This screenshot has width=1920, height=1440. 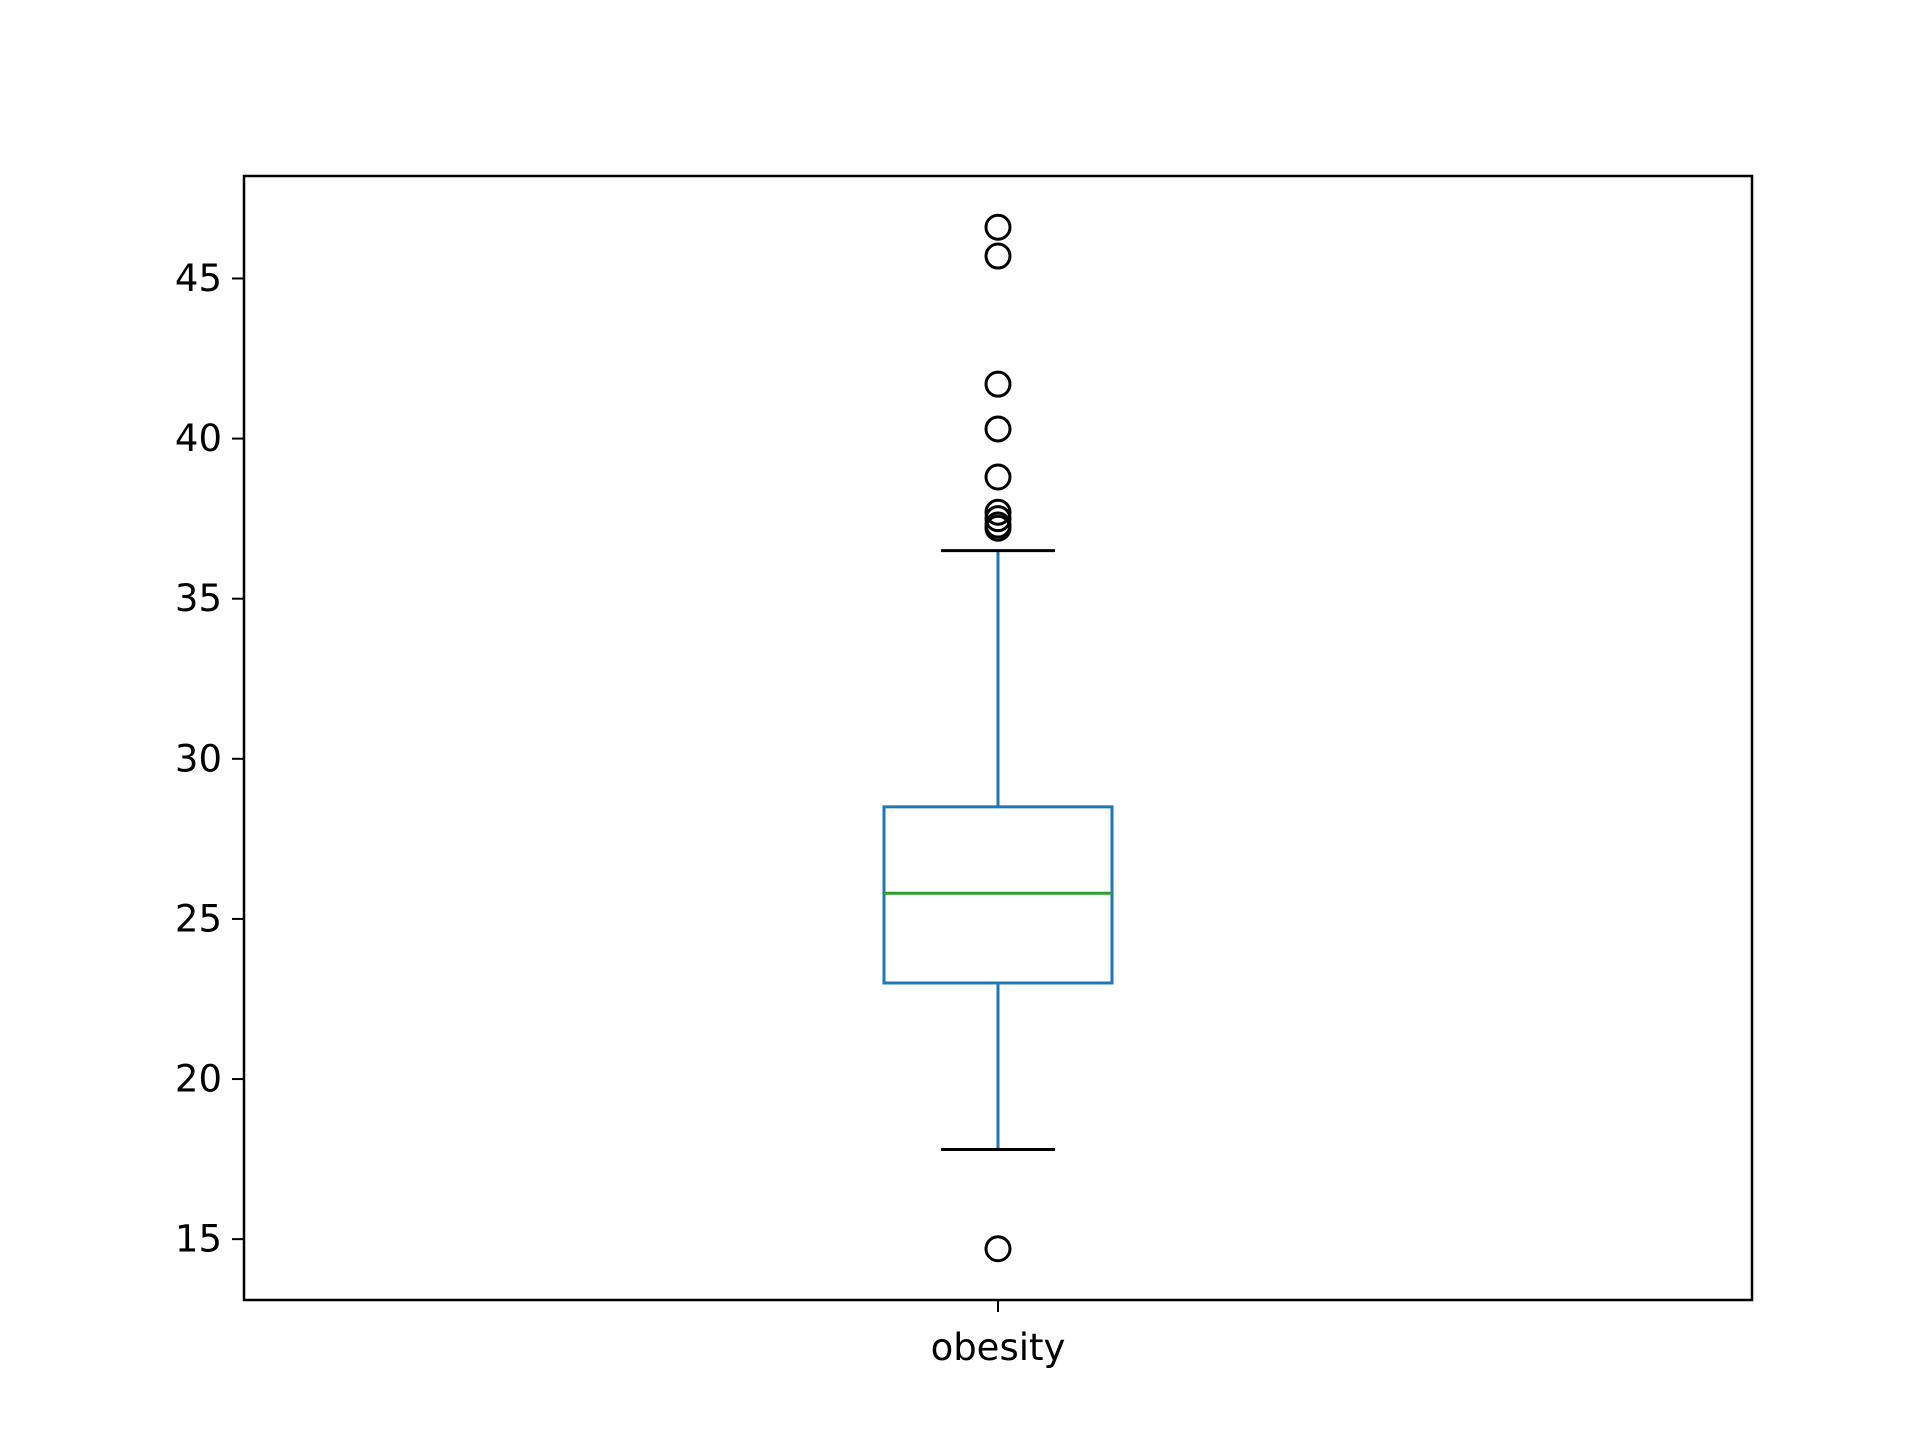 I want to click on y-tick-label: 35, so click(x=198, y=598).